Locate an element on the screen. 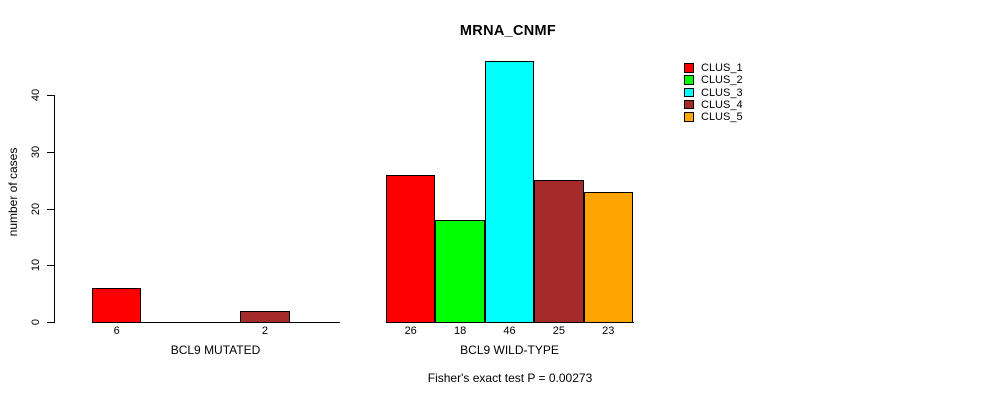 This screenshot has width=990, height=400. group-label: BCL9 WILD-TYPE is located at coordinates (509, 350).